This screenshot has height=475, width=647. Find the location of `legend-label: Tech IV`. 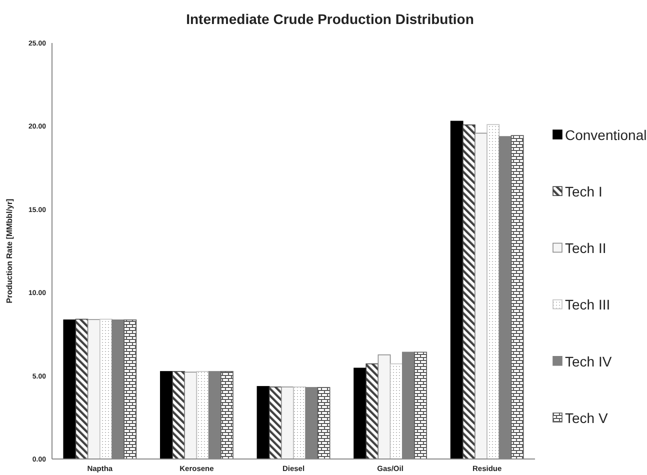

legend-label: Tech IV is located at coordinates (588, 361).